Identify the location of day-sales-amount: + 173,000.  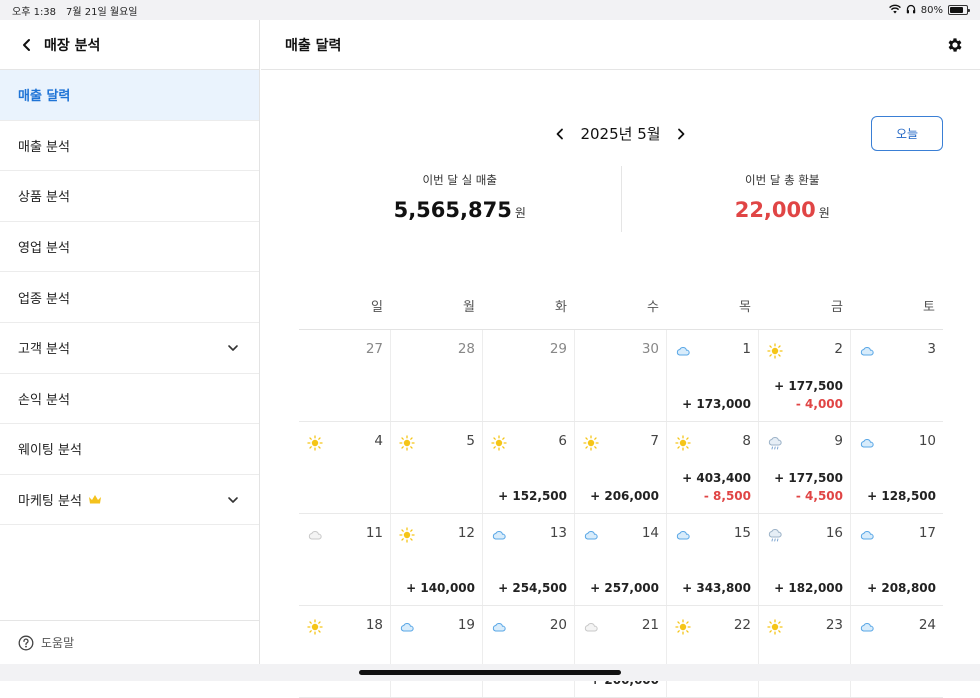
(716, 404).